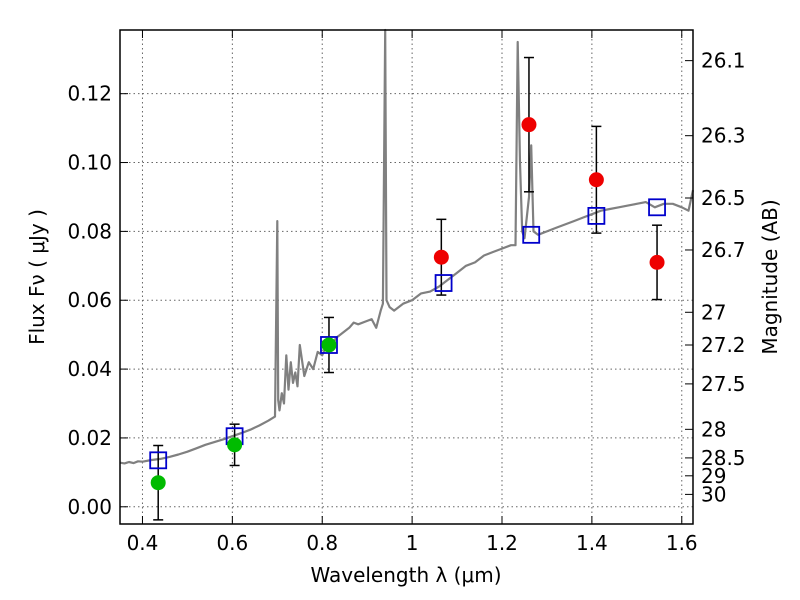 This screenshot has width=800, height=600. What do you see at coordinates (723, 61) in the screenshot?
I see `right-tick-label: 26.1` at bounding box center [723, 61].